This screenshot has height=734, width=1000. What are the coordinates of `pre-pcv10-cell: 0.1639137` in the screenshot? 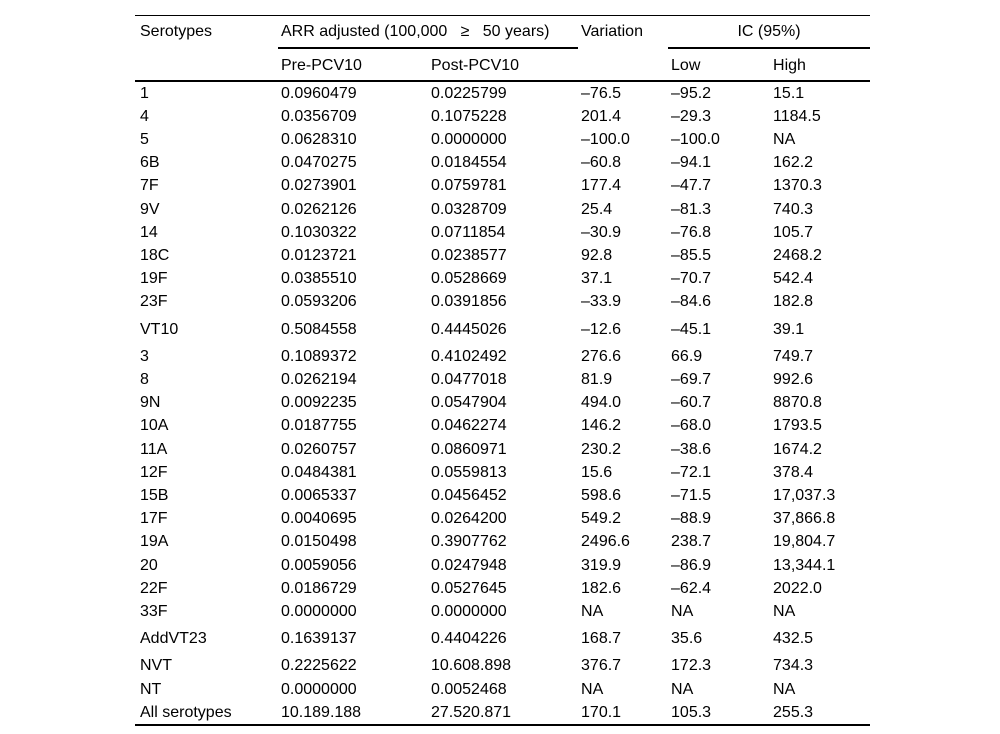 It's located at (319, 639).